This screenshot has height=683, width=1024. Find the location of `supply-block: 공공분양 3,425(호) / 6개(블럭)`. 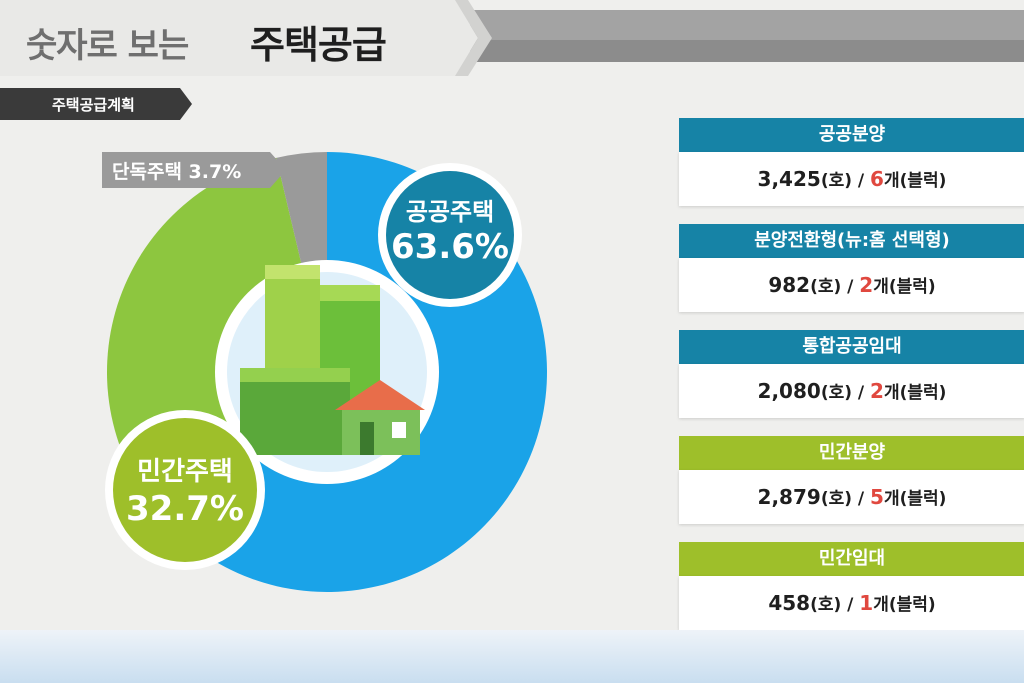

supply-block: 공공분양 3,425(호) / 6개(블럭) is located at coordinates (851, 162).